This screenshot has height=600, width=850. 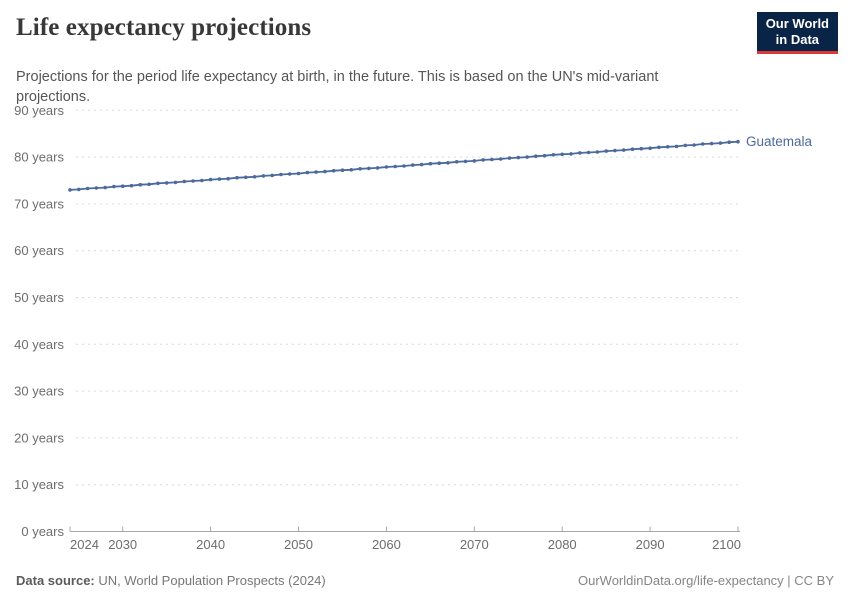 I want to click on x-axis-tick-label: 2100, so click(x=726, y=544).